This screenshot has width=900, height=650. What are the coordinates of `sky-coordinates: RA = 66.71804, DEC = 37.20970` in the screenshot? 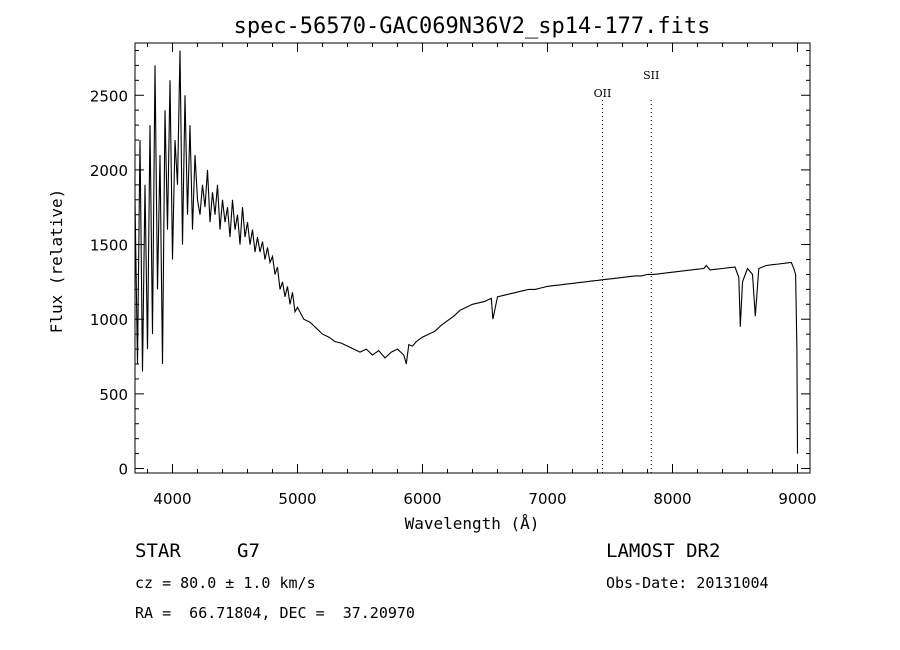 It's located at (275, 613).